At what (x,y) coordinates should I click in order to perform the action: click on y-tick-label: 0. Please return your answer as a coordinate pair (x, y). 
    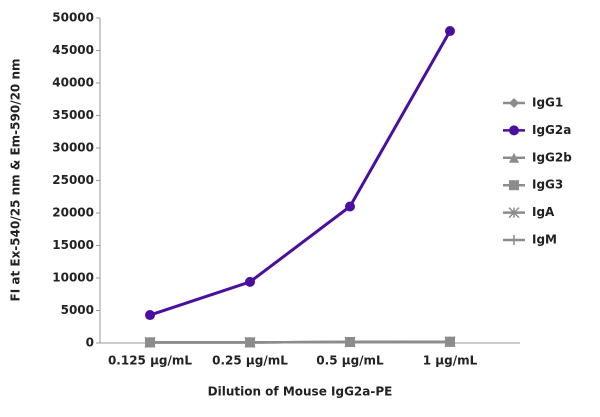
    Looking at the image, I should click on (90, 343).